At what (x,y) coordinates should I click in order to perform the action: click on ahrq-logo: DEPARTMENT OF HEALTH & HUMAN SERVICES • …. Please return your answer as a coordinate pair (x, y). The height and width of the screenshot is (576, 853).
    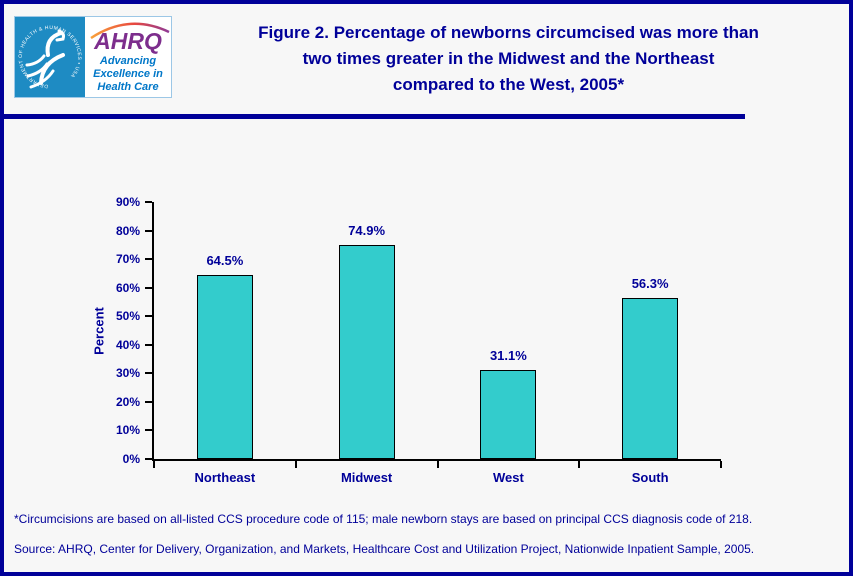
    Looking at the image, I should click on (93, 57).